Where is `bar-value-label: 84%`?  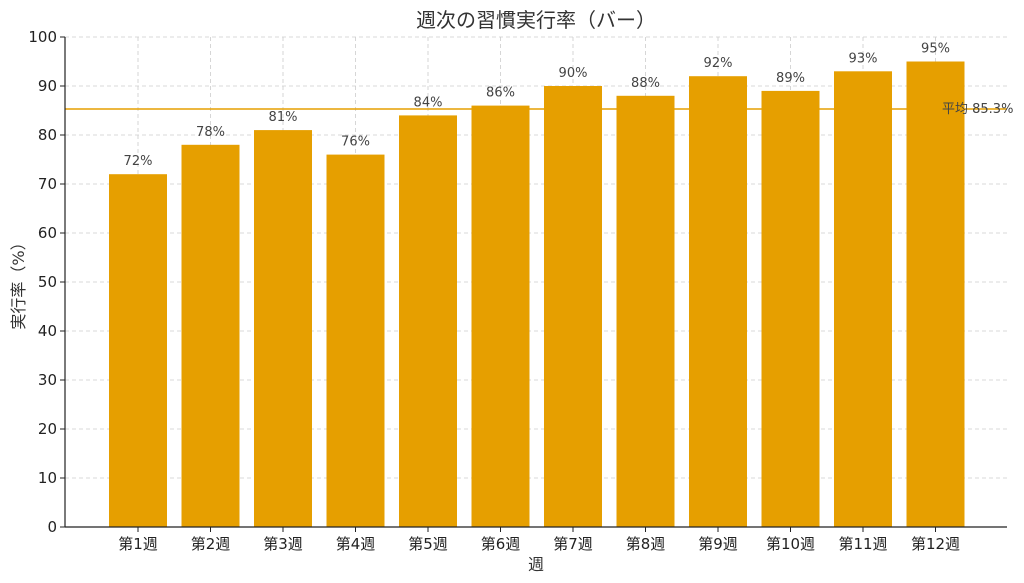 bar-value-label: 84% is located at coordinates (428, 102).